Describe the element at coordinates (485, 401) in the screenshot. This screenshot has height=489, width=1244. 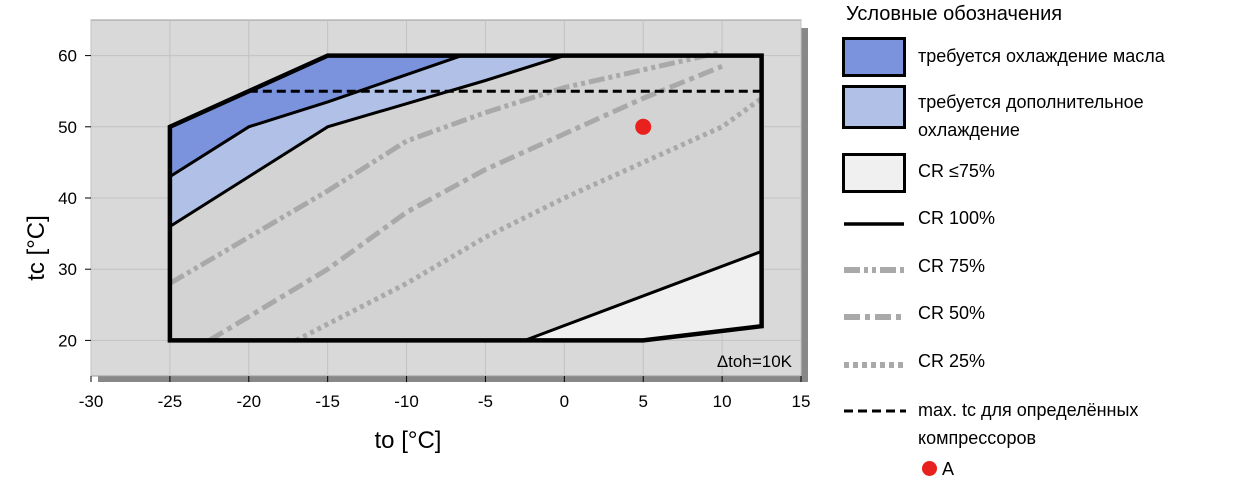
I see `x-tick-label: -5` at that location.